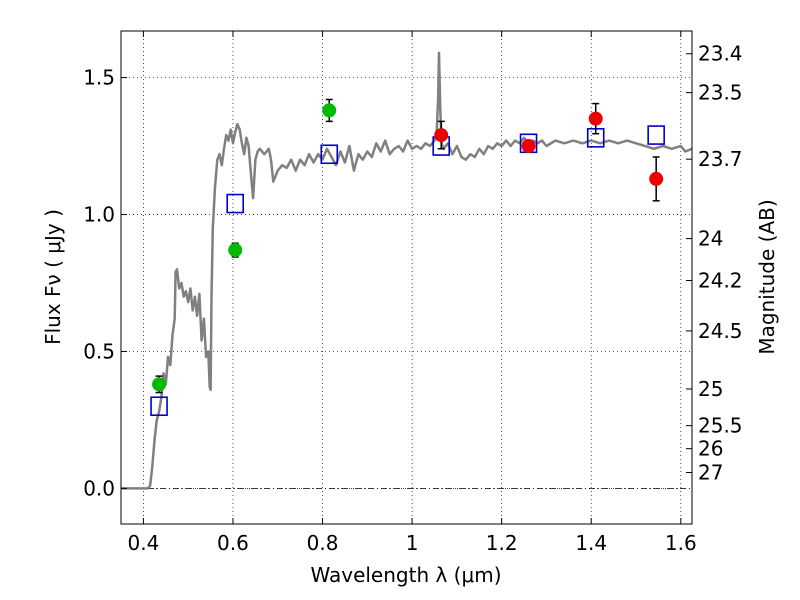  What do you see at coordinates (99, 78) in the screenshot?
I see `y-tick-label: 1.5` at bounding box center [99, 78].